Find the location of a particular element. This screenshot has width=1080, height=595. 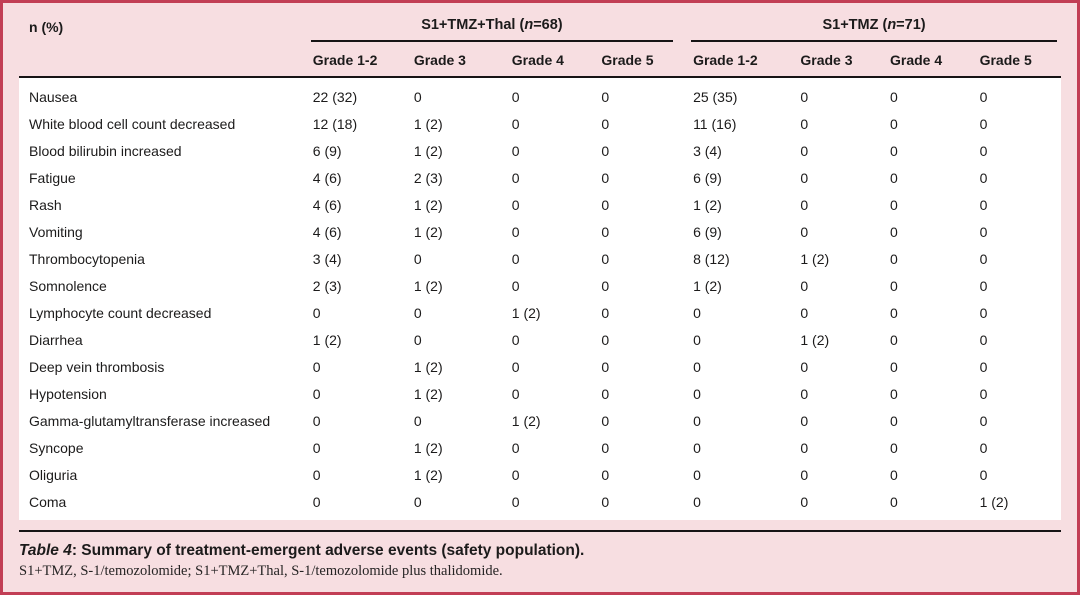

table-row: Hypotension 0 1 (2) 0 0 0 0 0 0 is located at coordinates (540, 394).